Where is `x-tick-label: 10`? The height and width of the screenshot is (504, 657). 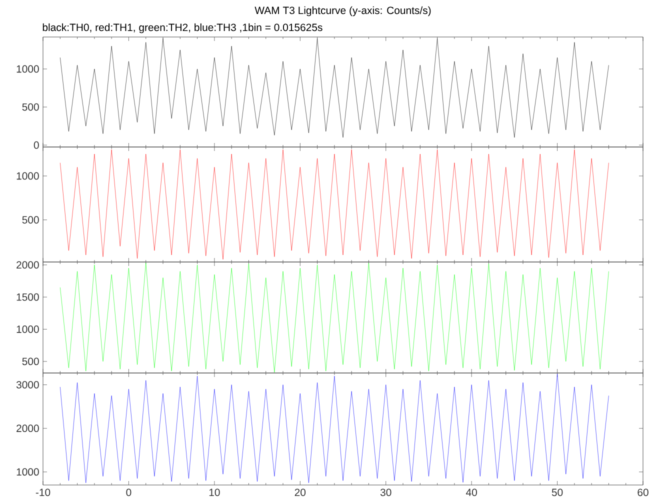 x-tick-label: 10 is located at coordinates (214, 492).